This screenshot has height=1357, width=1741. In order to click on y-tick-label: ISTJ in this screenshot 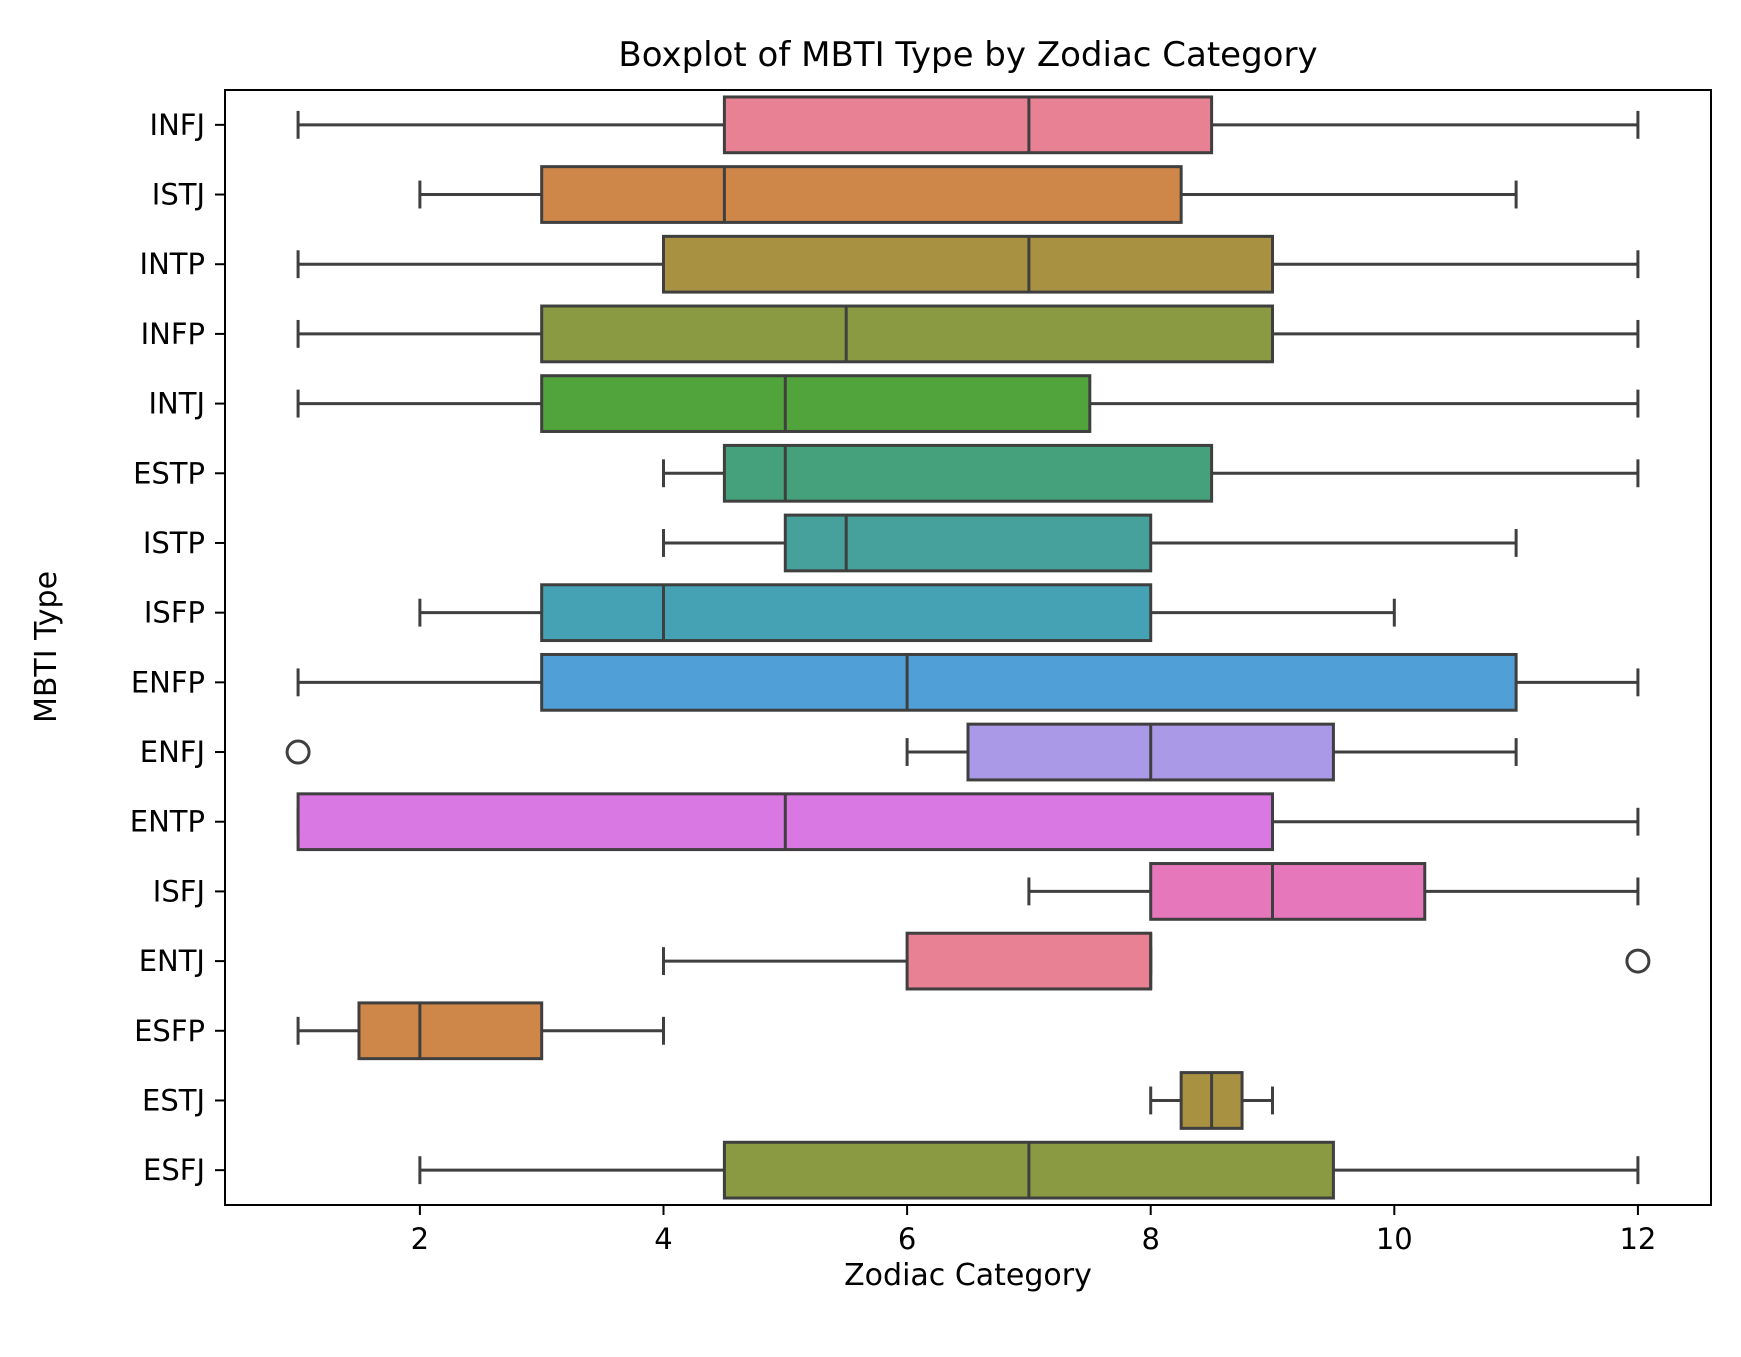, I will do `click(178, 195)`.